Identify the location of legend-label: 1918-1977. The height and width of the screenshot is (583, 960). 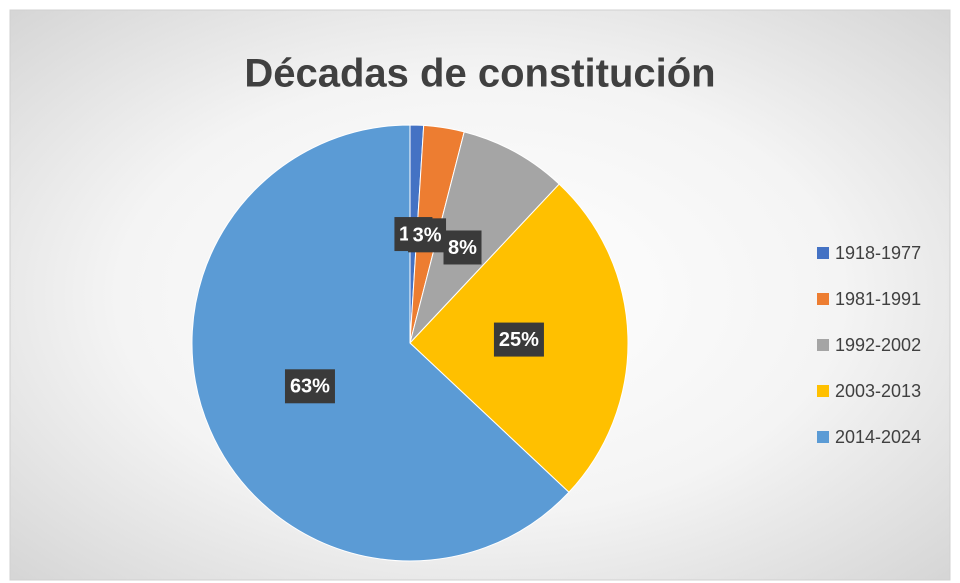
(878, 253).